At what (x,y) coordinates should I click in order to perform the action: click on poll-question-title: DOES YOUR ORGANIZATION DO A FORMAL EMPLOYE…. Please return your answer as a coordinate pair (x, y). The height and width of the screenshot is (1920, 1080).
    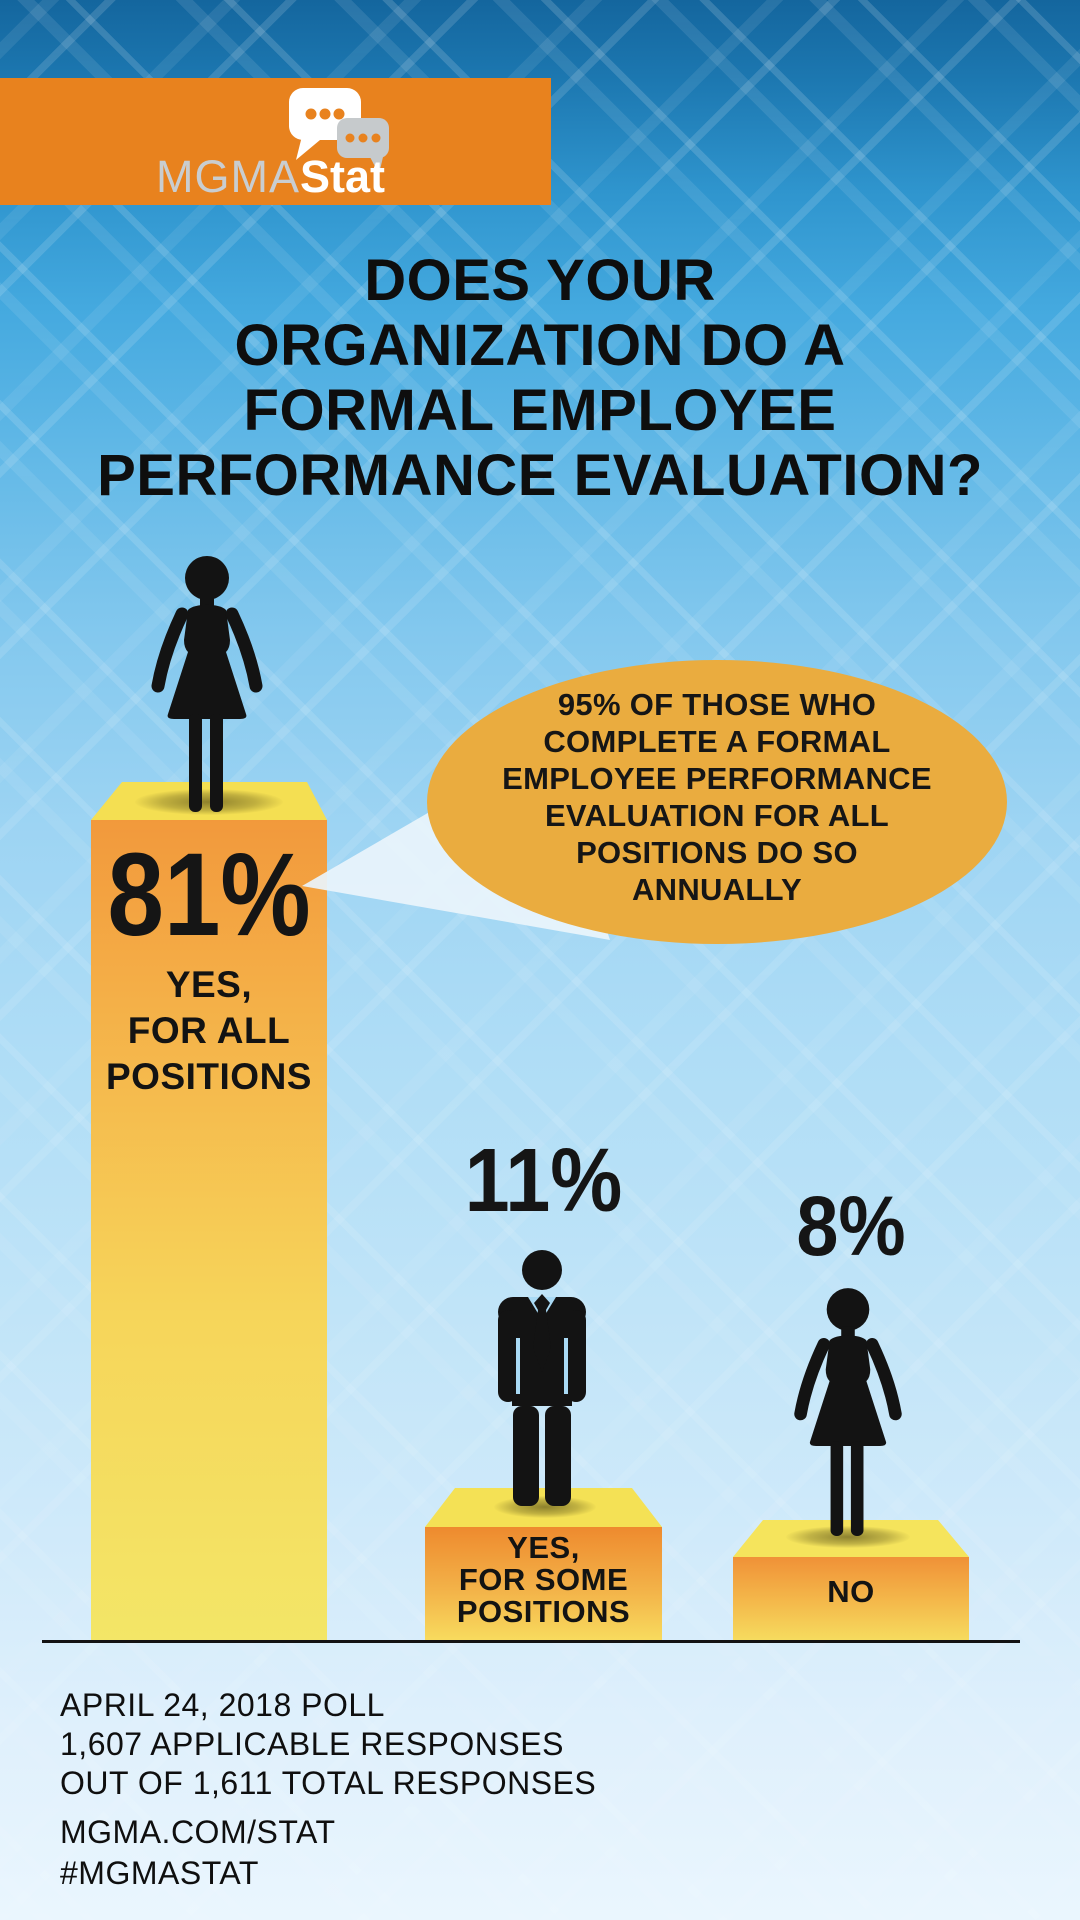
    Looking at the image, I should click on (540, 378).